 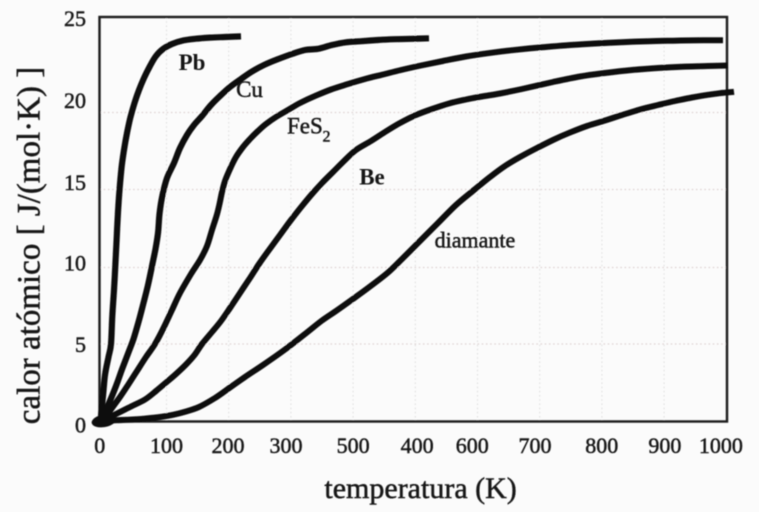 I want to click on svg-text: diamante, so click(x=475, y=240).